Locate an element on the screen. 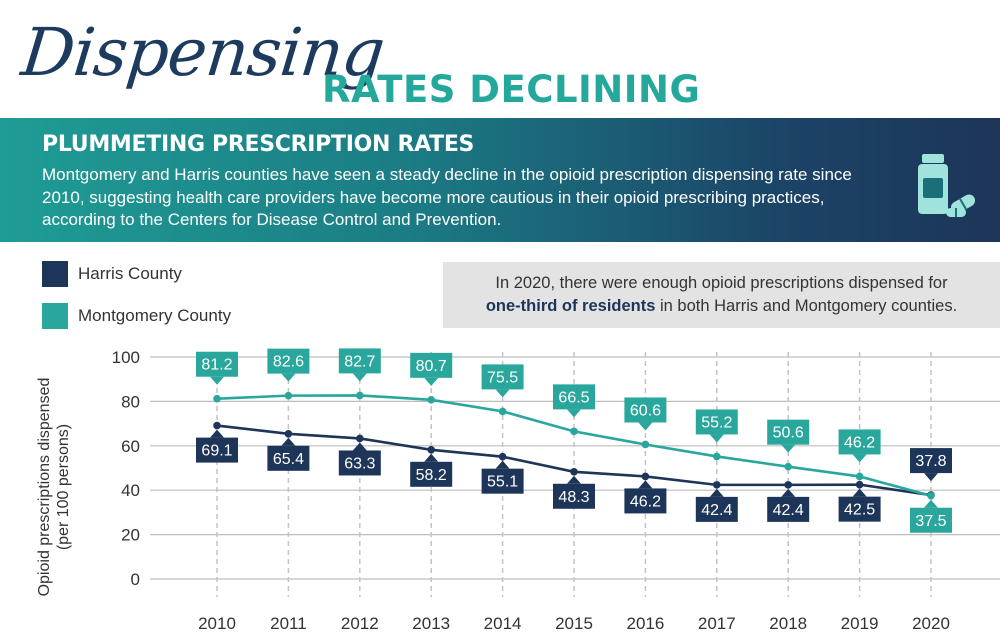 The image size is (1000, 642). data-label-montgomery: 46.2 is located at coordinates (859, 446).